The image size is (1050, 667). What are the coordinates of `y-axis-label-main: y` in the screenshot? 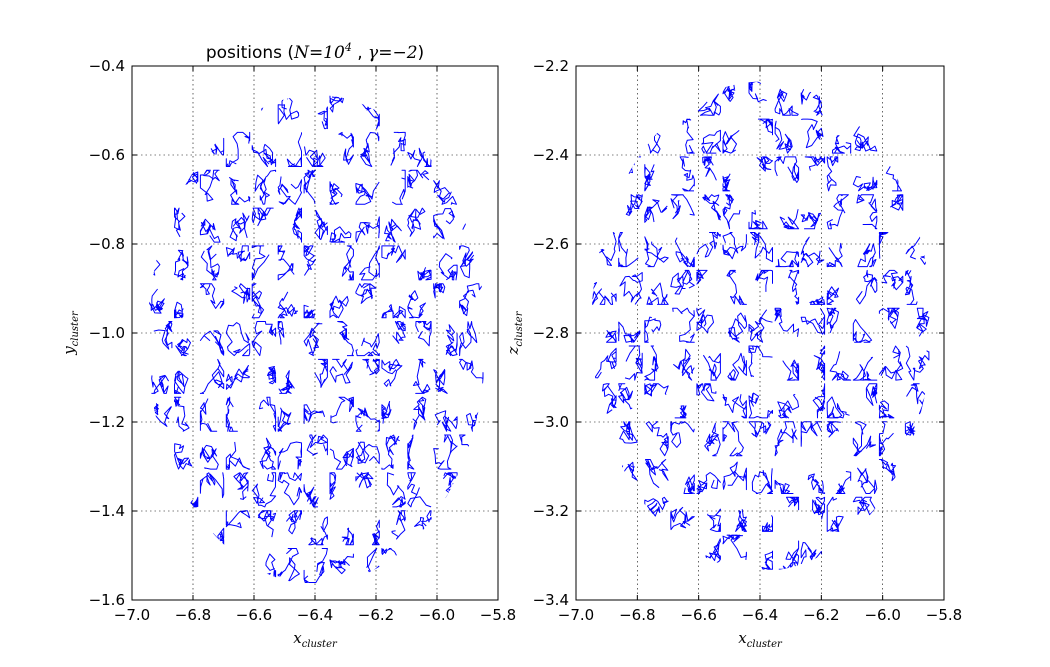 It's located at (69, 351).